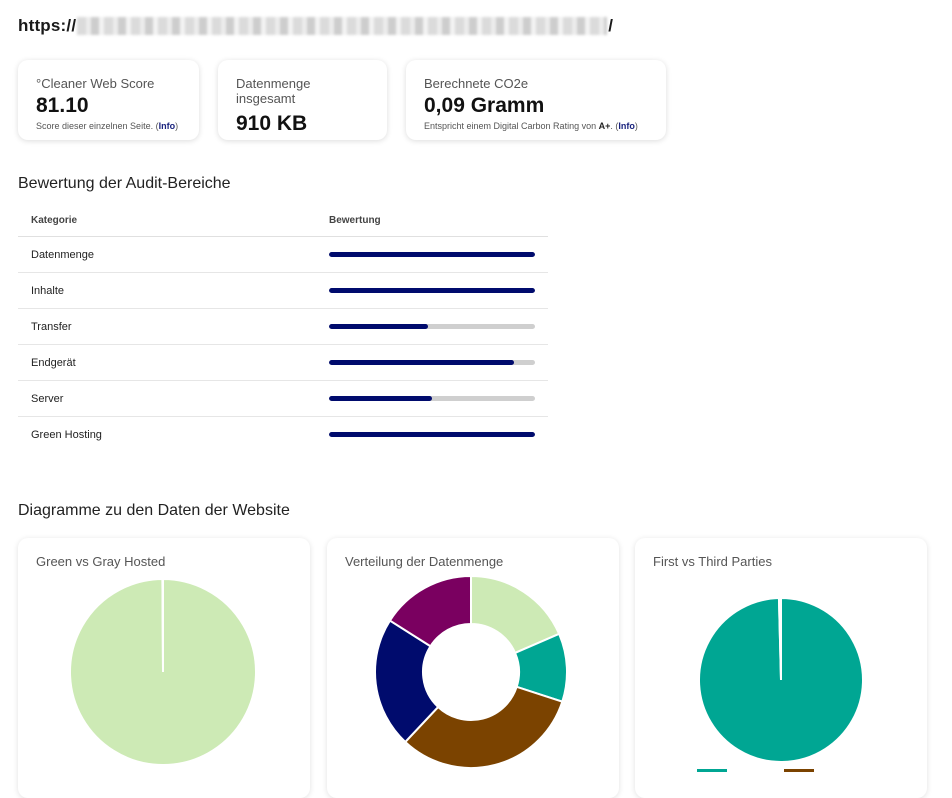  What do you see at coordinates (283, 291) in the screenshot?
I see `audit-row: Inhalte` at bounding box center [283, 291].